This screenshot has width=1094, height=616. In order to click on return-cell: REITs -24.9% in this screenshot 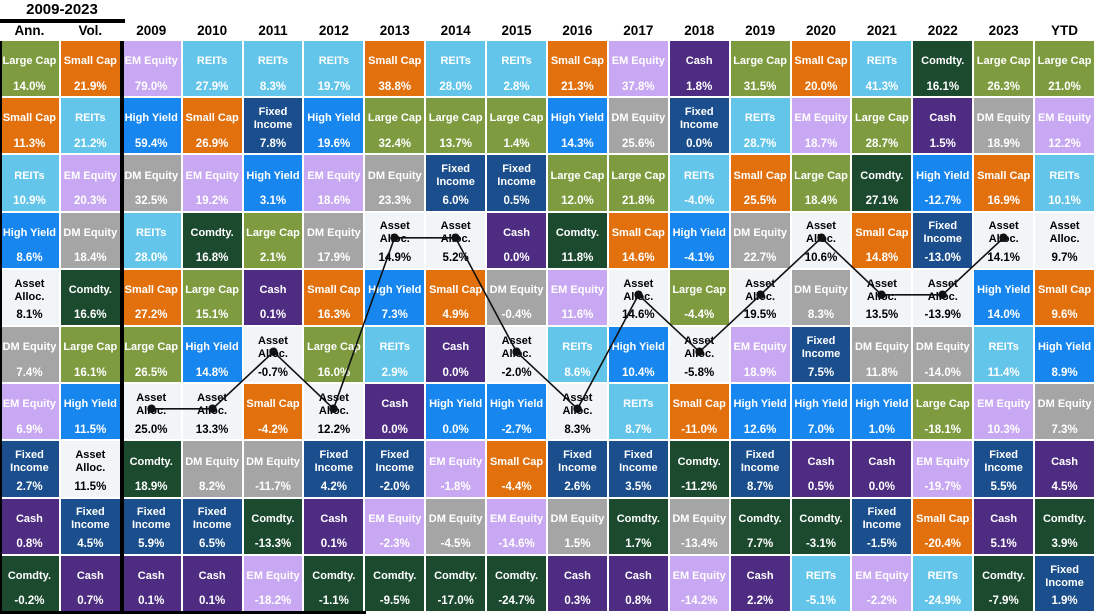, I will do `click(943, 583)`.